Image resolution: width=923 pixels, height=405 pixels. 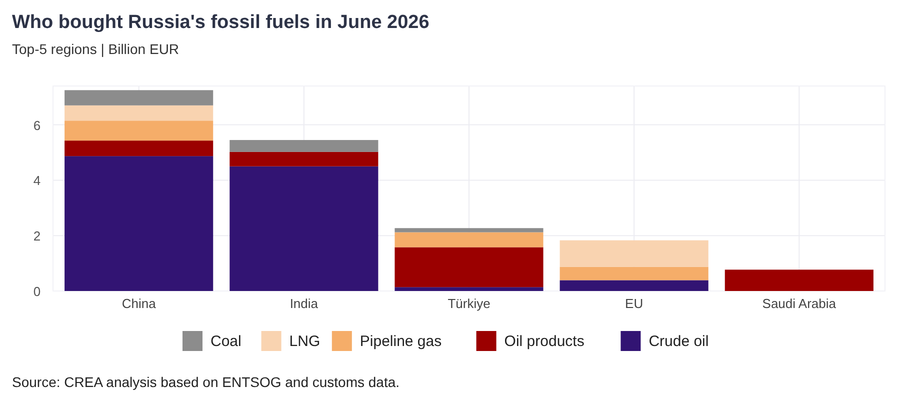 What do you see at coordinates (37, 180) in the screenshot?
I see `y-tick-label: 4` at bounding box center [37, 180].